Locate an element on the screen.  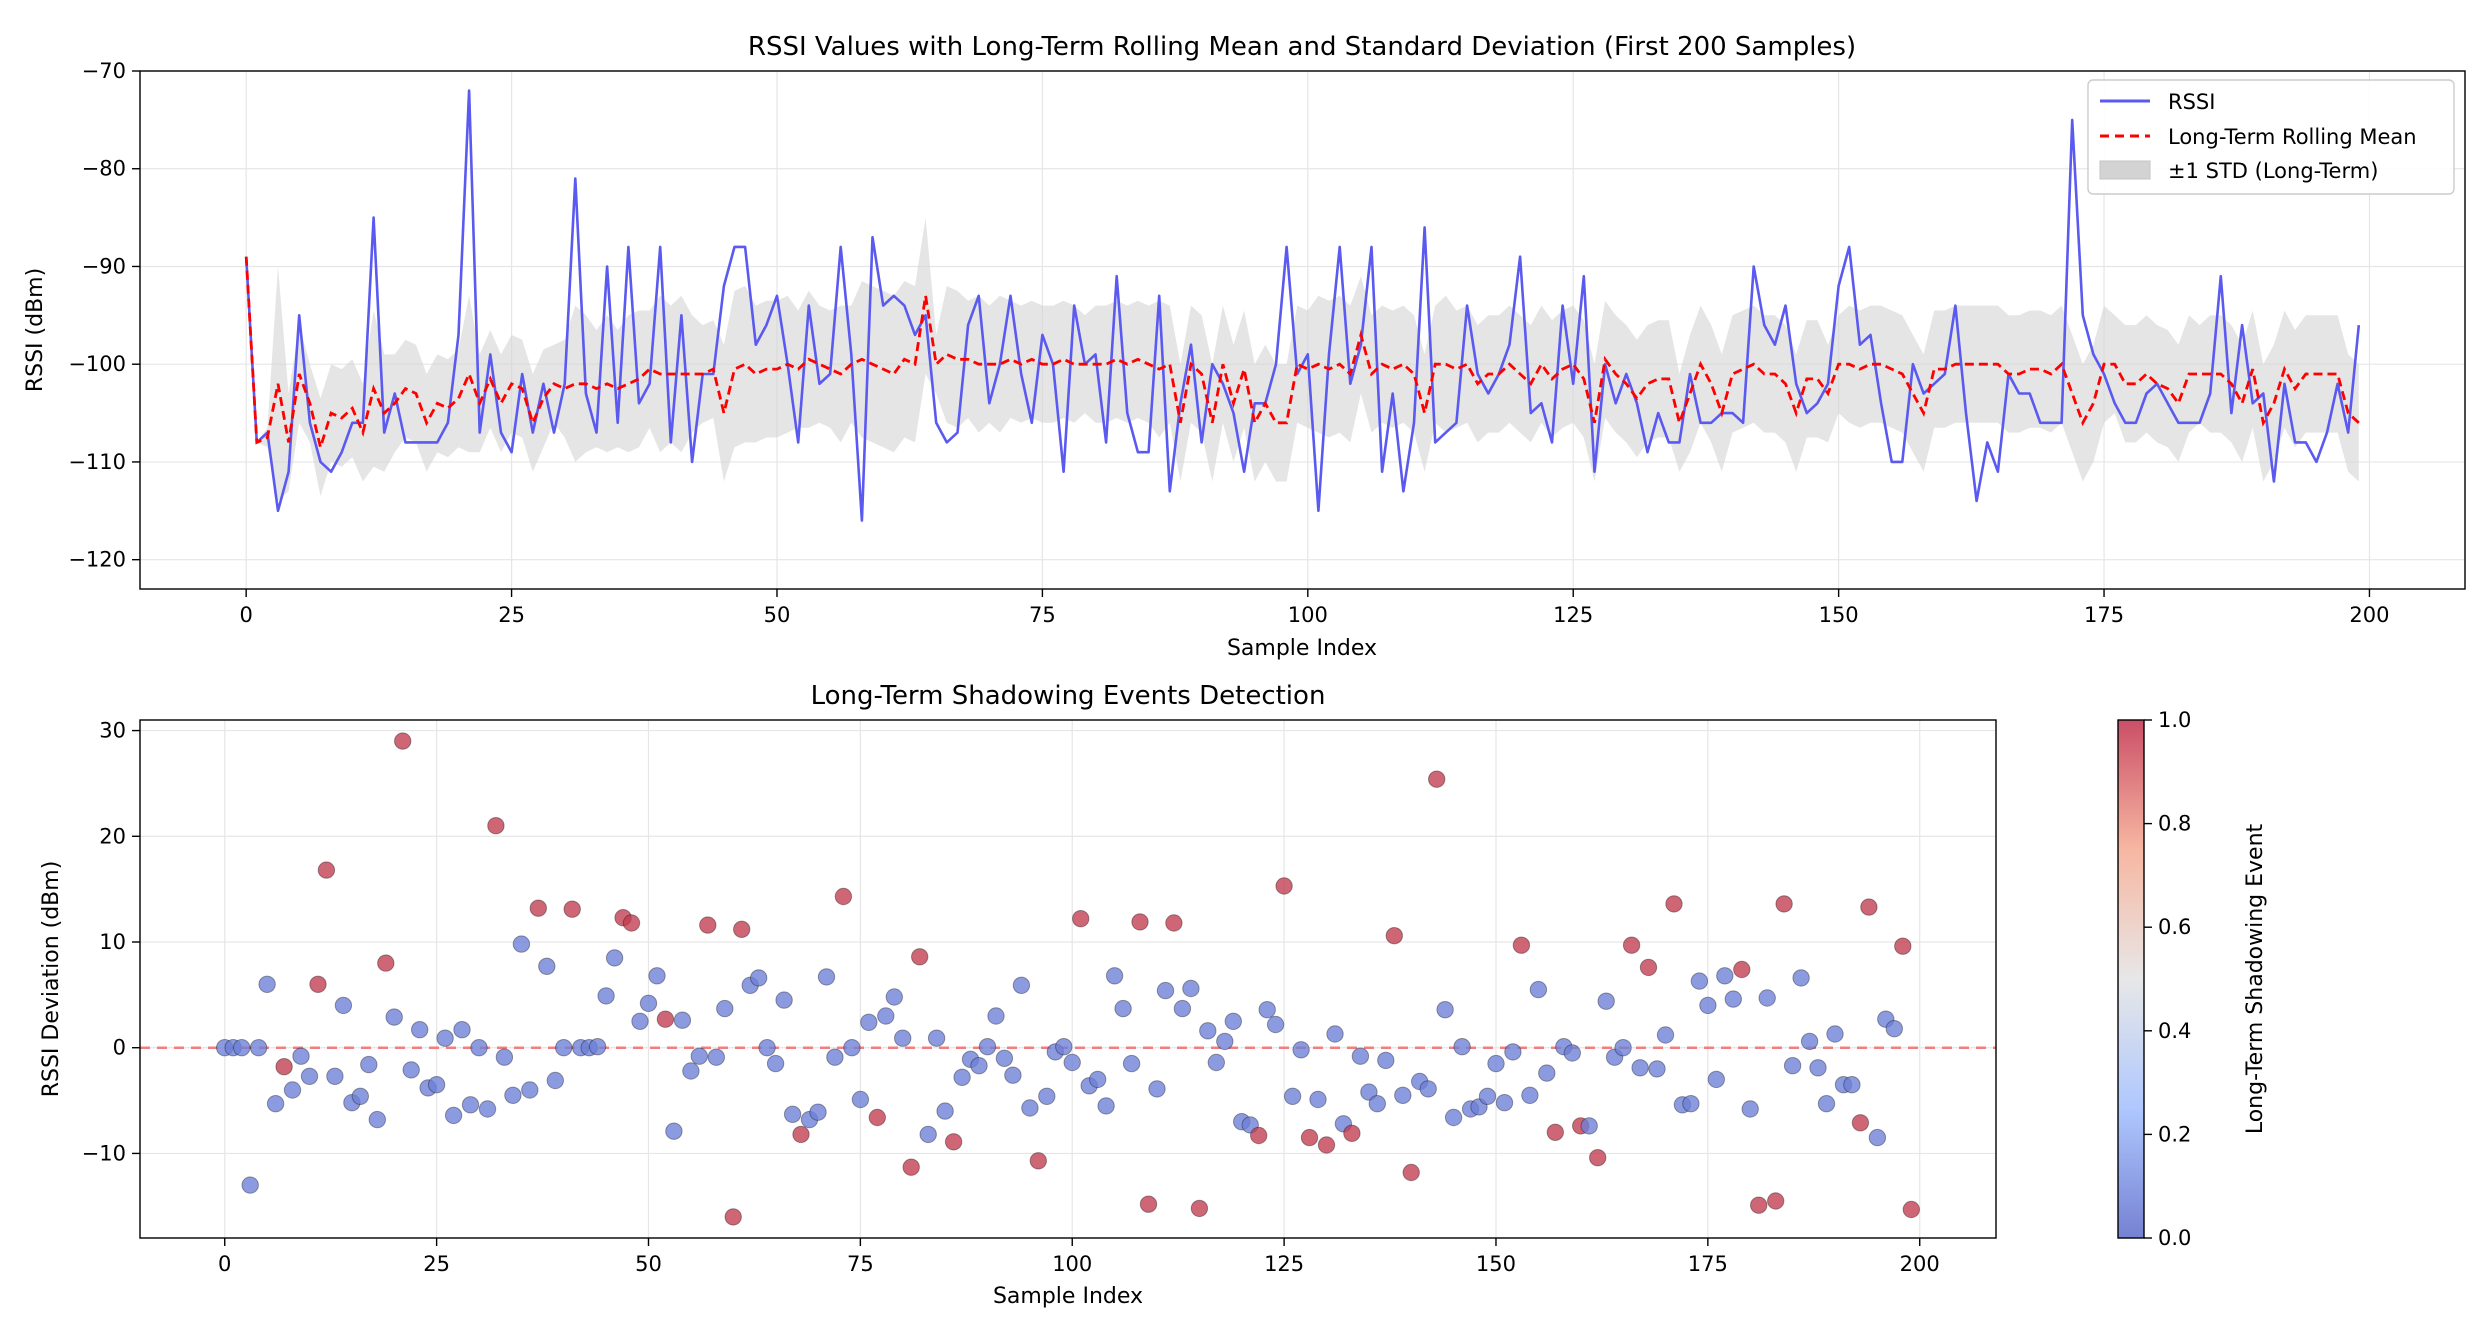
rolling-mean-series-line is located at coordinates (1302, 354).